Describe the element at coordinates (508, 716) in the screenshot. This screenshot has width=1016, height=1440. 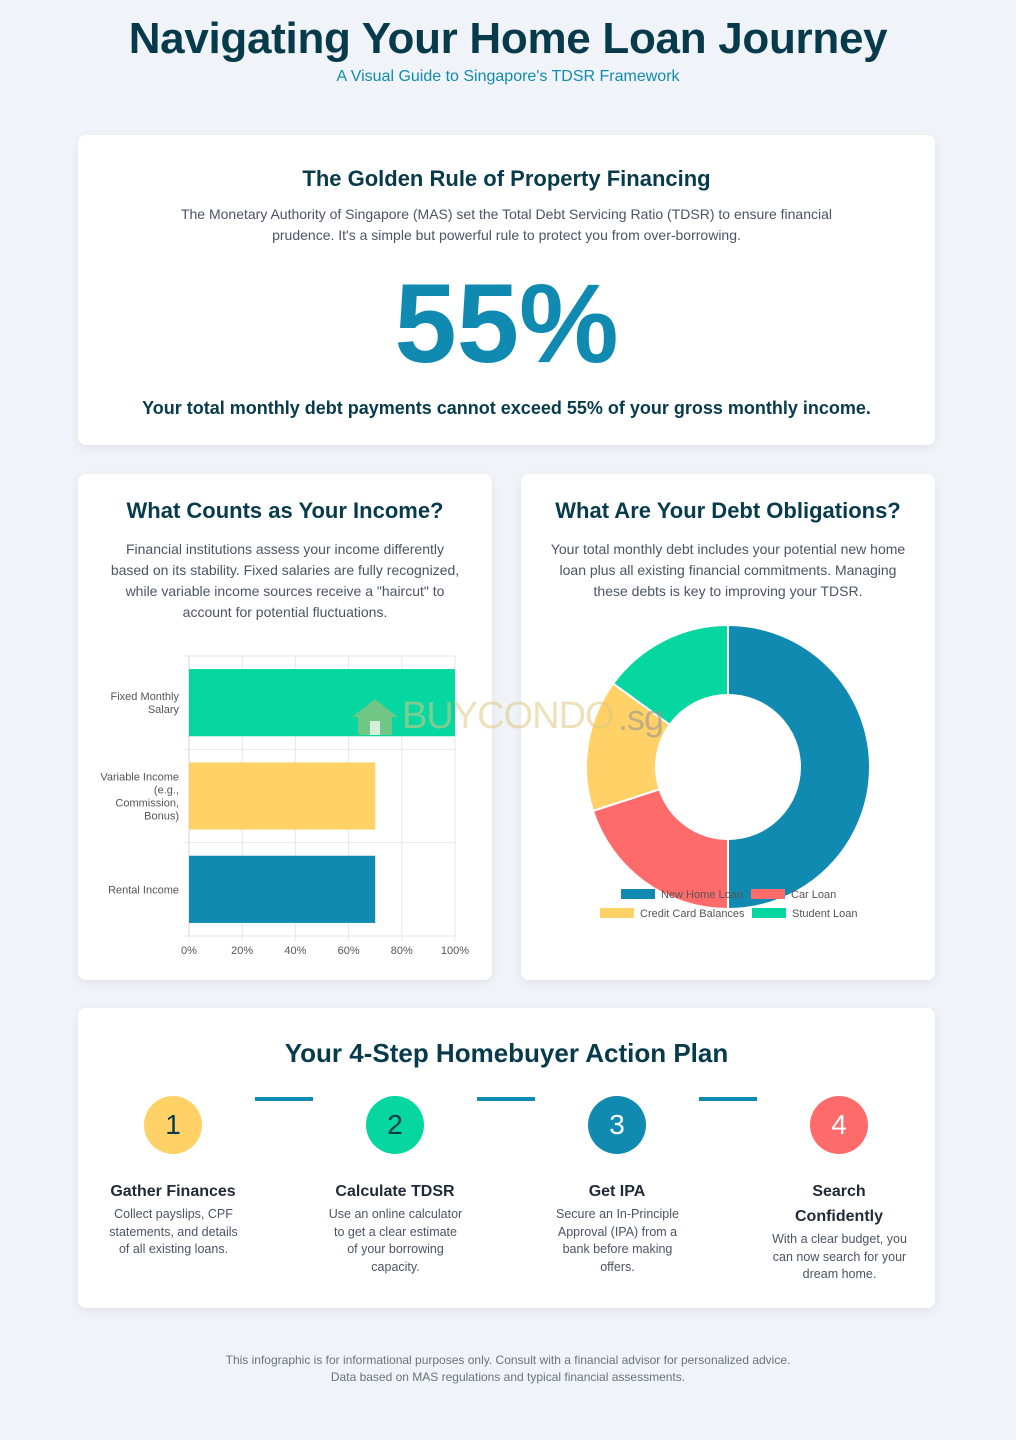
I see `watermark-brand: BUYCONDO` at that location.